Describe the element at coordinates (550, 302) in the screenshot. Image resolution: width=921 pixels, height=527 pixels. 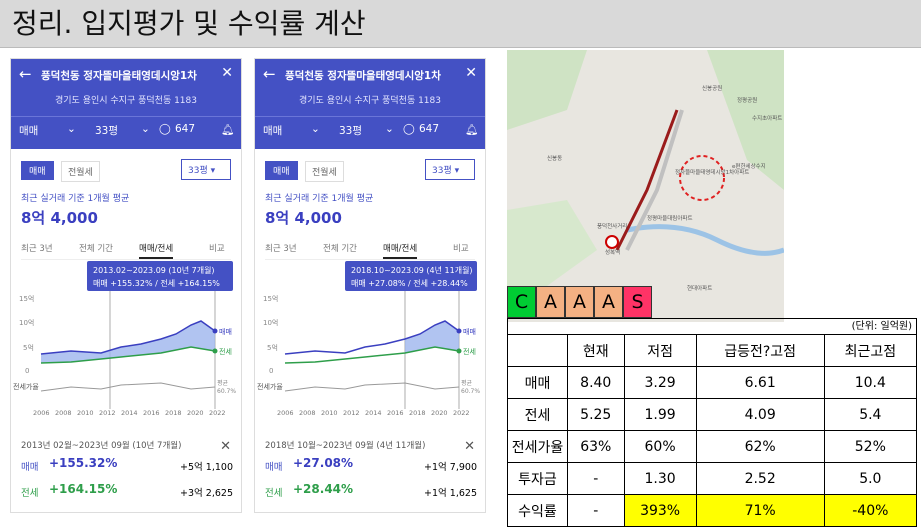
I see `grade-2: A` at that location.